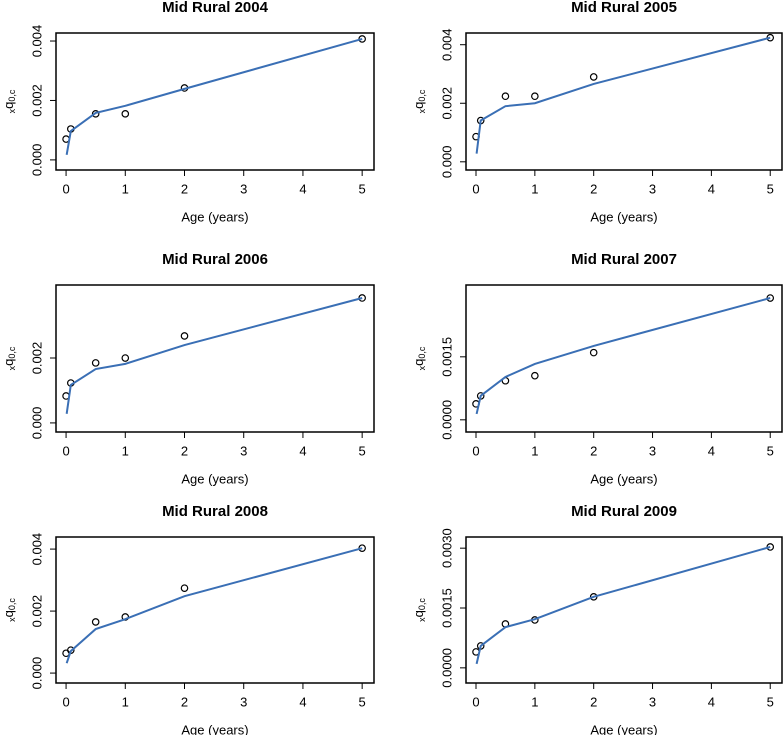 The height and width of the screenshot is (735, 784). I want to click on panel-title: Mid Rural 2007, so click(624, 259).